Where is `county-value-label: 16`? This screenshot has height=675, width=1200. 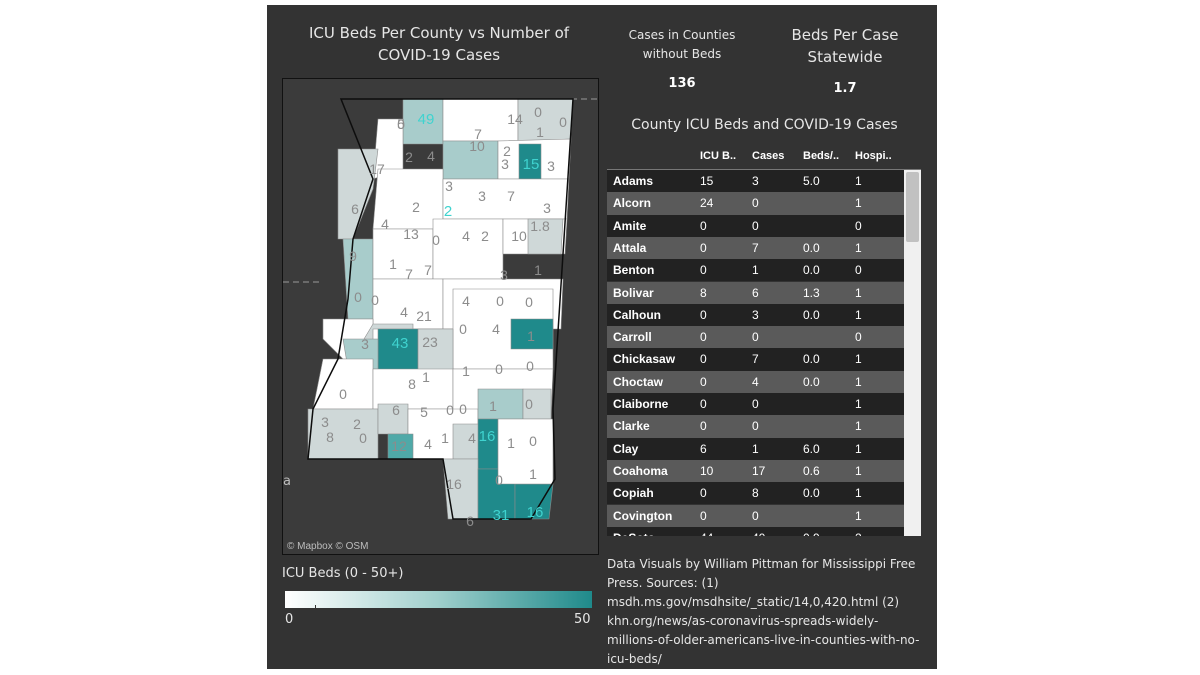
county-value-label: 16 is located at coordinates (535, 512).